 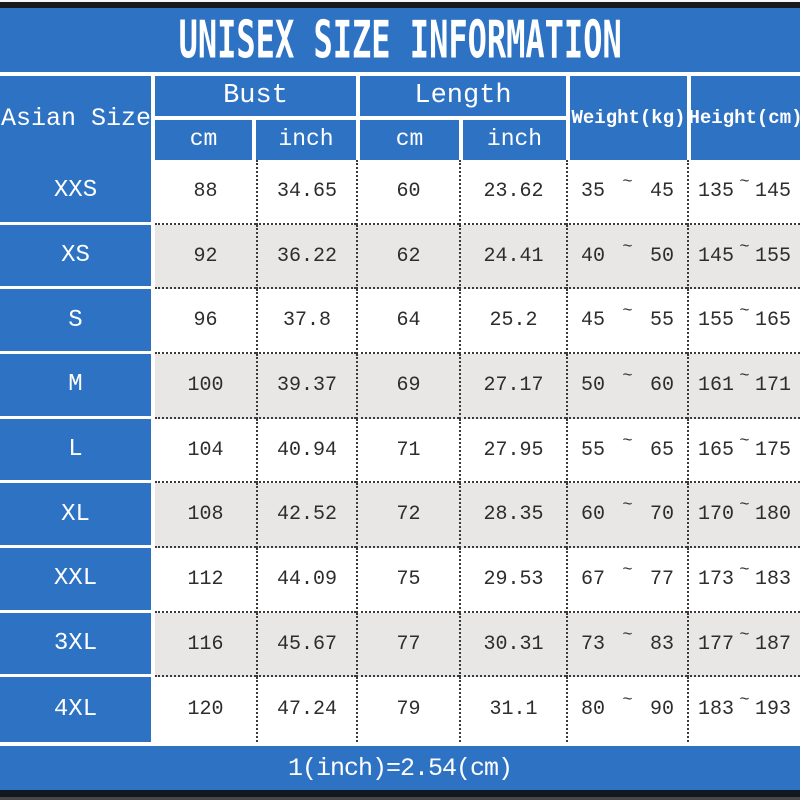 I want to click on page-title: UNISEX SIZE INFORMATION, so click(x=400, y=40).